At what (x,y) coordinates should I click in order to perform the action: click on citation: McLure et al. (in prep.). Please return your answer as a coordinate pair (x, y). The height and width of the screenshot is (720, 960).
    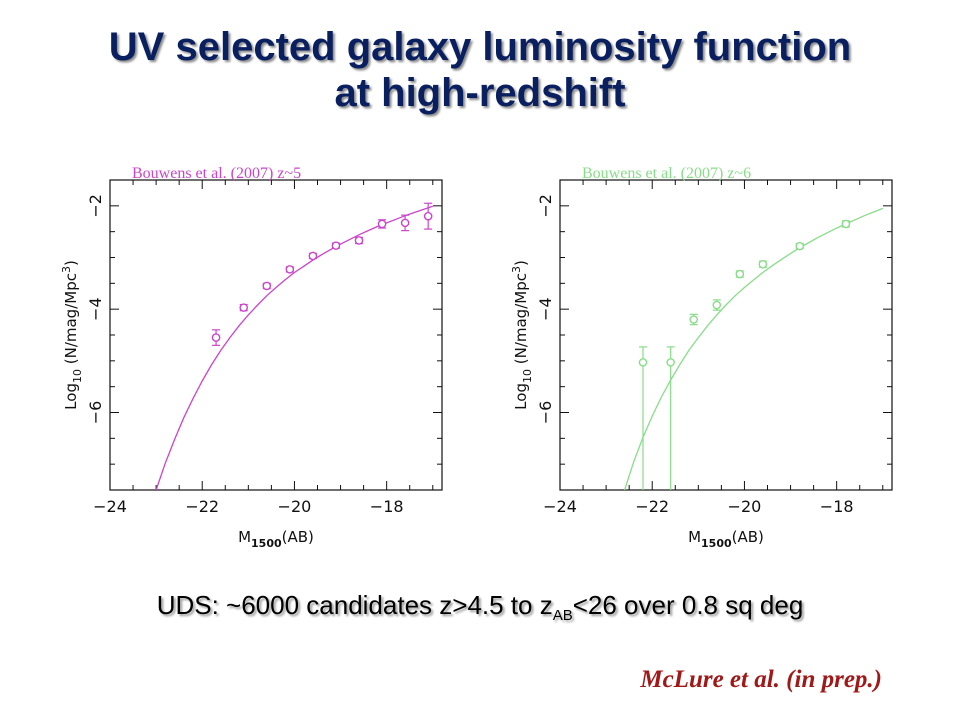
    Looking at the image, I should click on (761, 679).